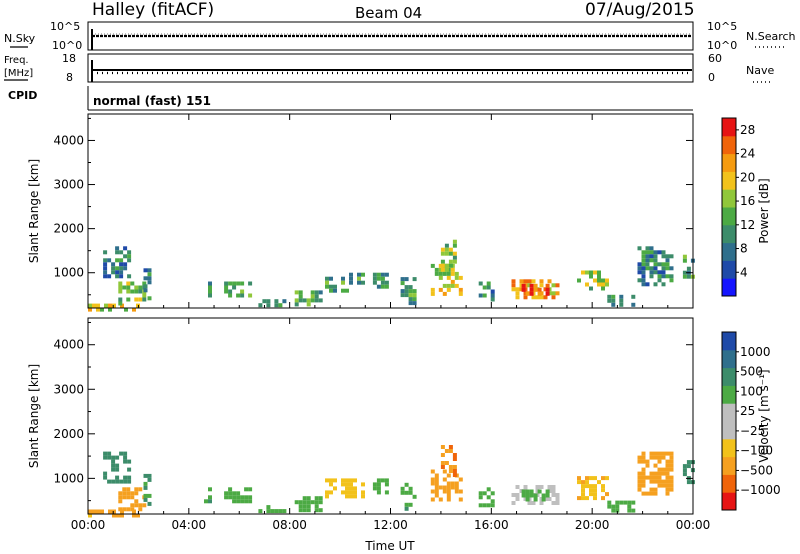  Describe the element at coordinates (408, 496) in the screenshot. I see `velocity-patch` at that location.